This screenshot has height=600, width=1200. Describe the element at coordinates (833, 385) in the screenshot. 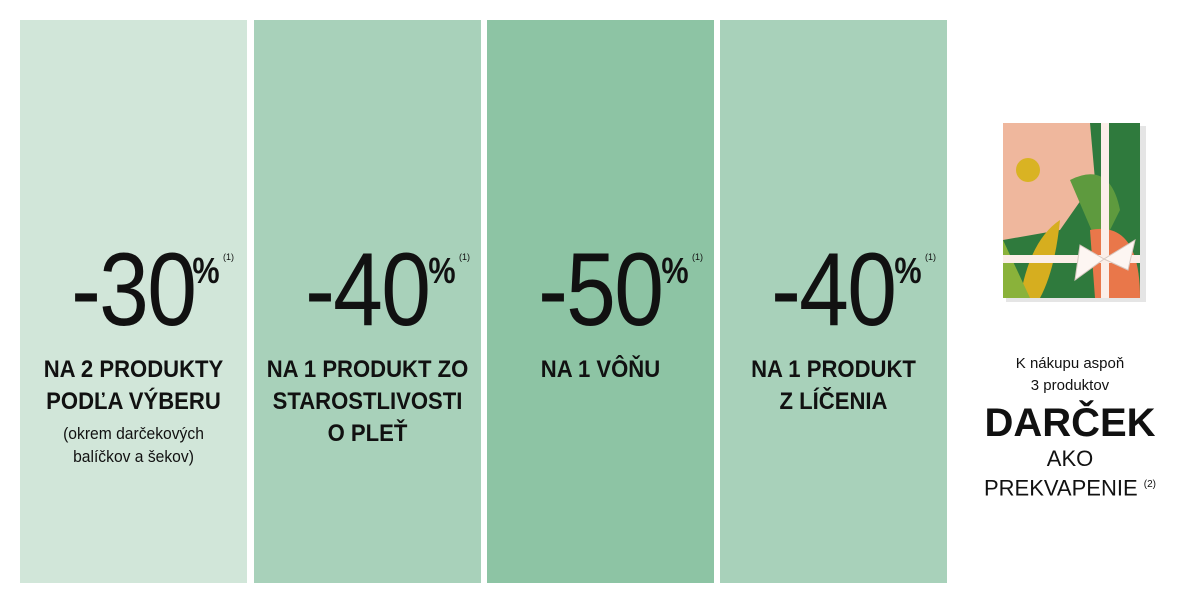

I see `offer-title: NA 1 PRODUKT Z LÍČENIA` at that location.